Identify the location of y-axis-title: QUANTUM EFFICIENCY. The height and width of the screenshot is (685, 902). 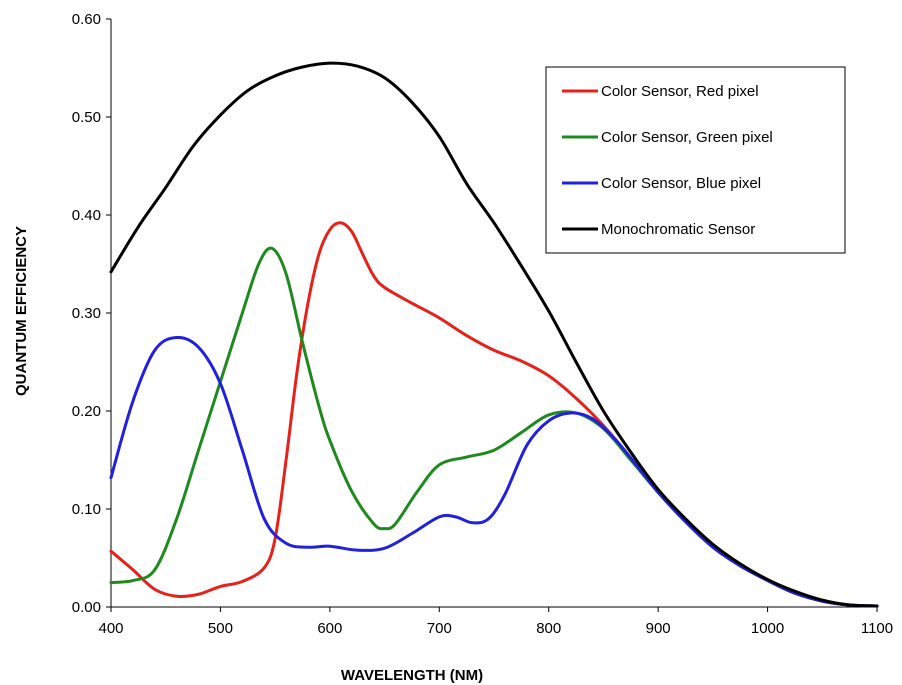
(21, 311).